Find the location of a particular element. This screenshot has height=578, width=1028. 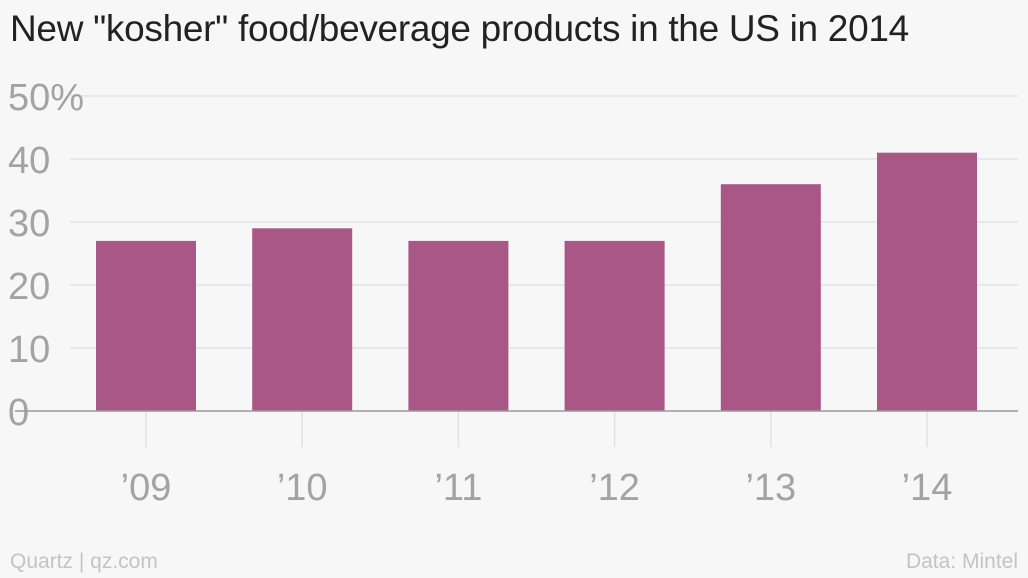

footer-credit: Quartz | qz.com is located at coordinates (84, 561).